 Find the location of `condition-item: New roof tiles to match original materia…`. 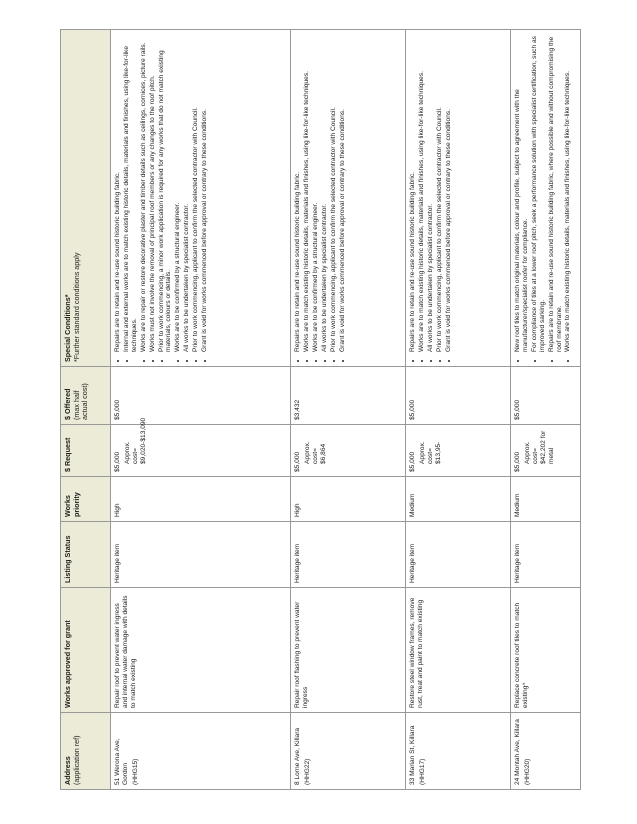

condition-item: New roof tiles to match original materia… is located at coordinates (522, 193).